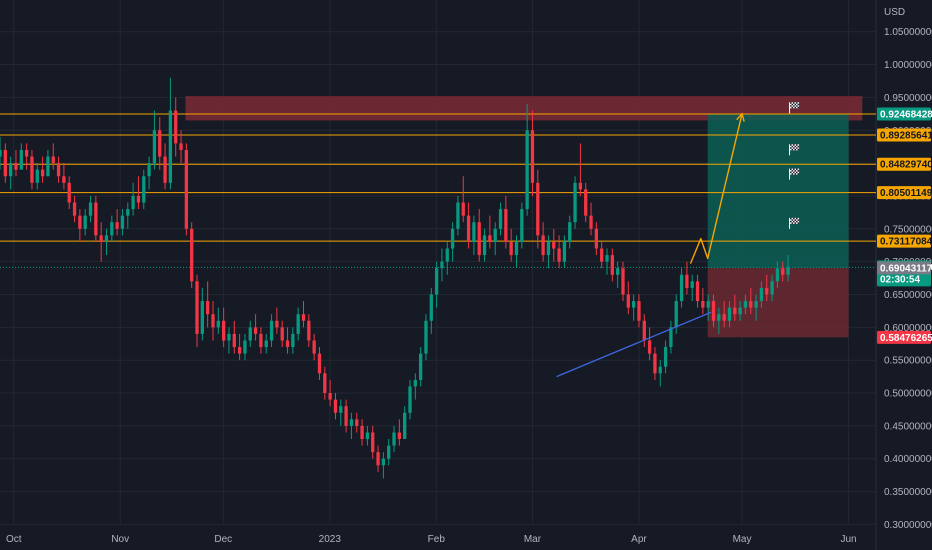  Describe the element at coordinates (634, 344) in the screenshot. I see `ascending-trendline` at that location.